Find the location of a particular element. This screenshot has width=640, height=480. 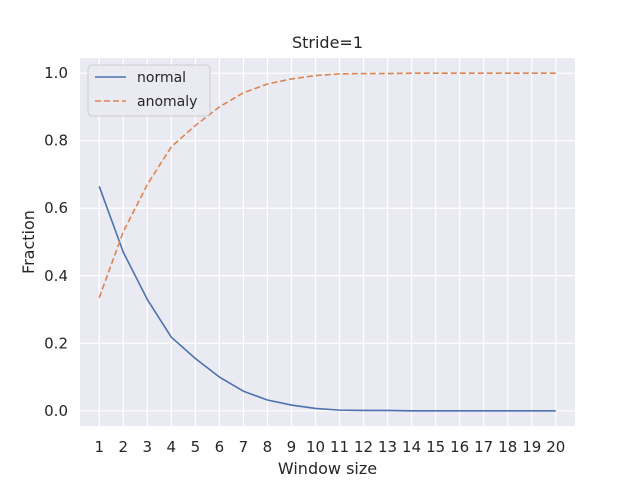

y-tick-labels: 0.0 0.2 0.4 0.6 0.8 1.0 is located at coordinates (56, 242).